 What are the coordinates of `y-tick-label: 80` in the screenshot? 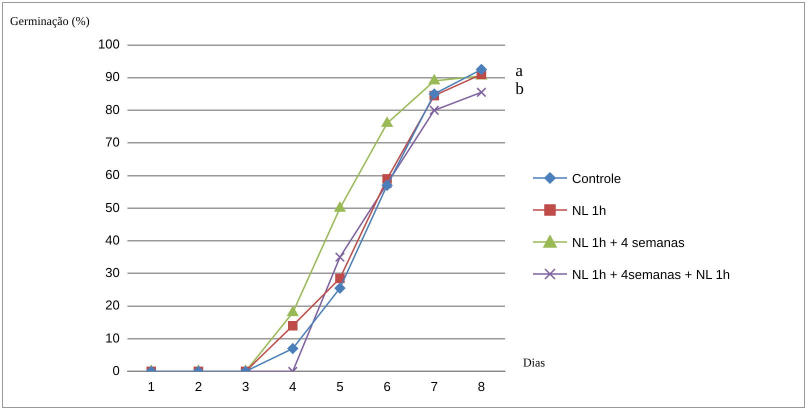 It's located at (112, 109).